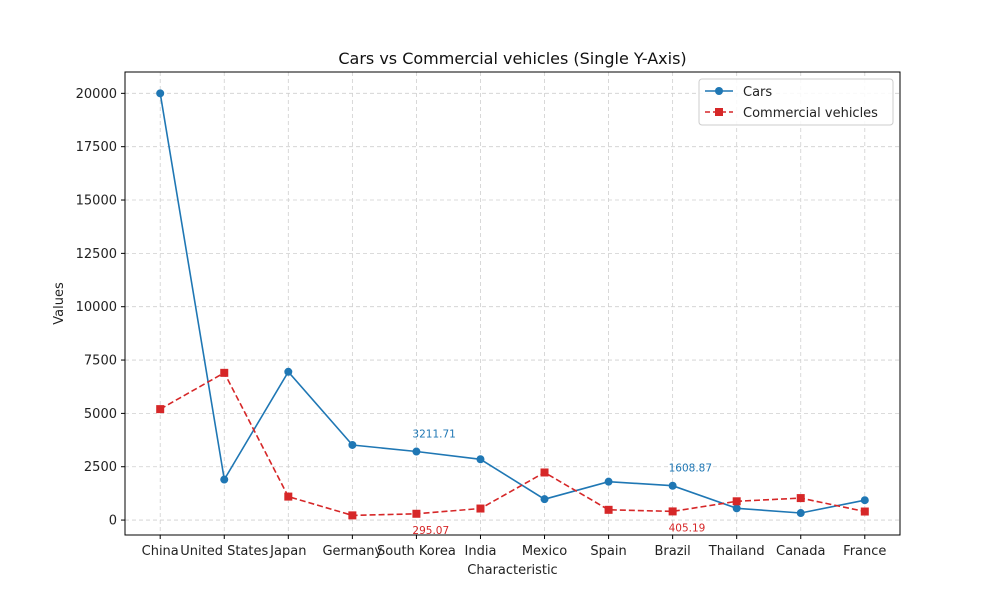 The height and width of the screenshot is (600, 1000). Describe the element at coordinates (719, 112) in the screenshot. I see `legend-commercial-vehicles-marker` at that location.